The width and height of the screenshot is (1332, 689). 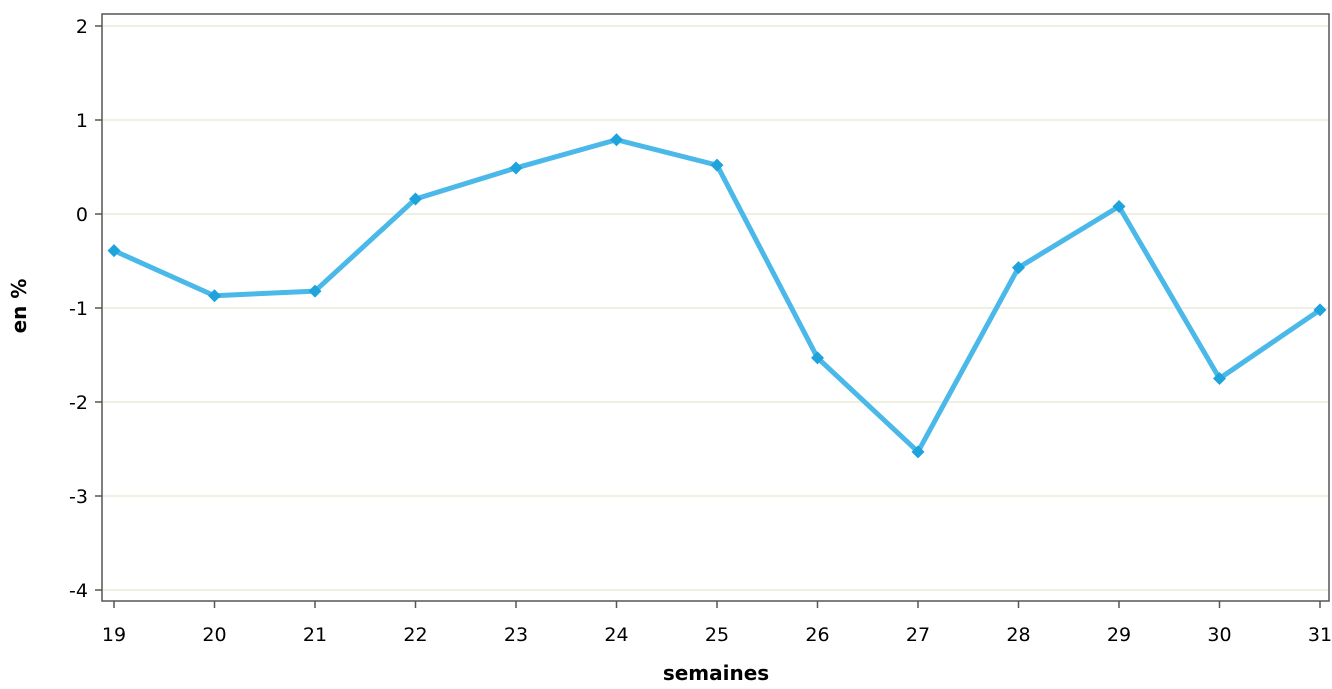 What do you see at coordinates (1018, 635) in the screenshot?
I see `x-tick-label: 28` at bounding box center [1018, 635].